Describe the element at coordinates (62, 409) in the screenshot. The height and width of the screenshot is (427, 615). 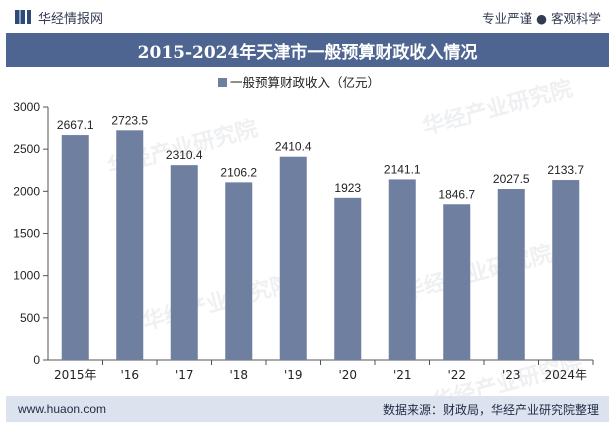
I see `footer-website: www.huaon.com` at that location.